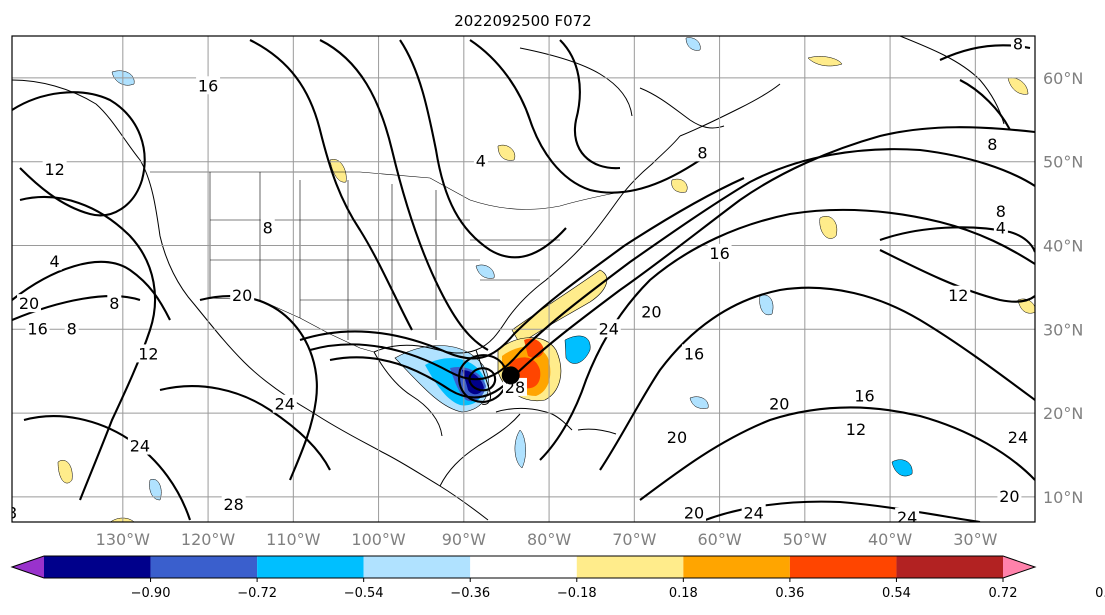 This screenshot has height=615, width=1105. Describe the element at coordinates (470, 593) in the screenshot. I see `colorbar-tick-label: −0.36` at that location.